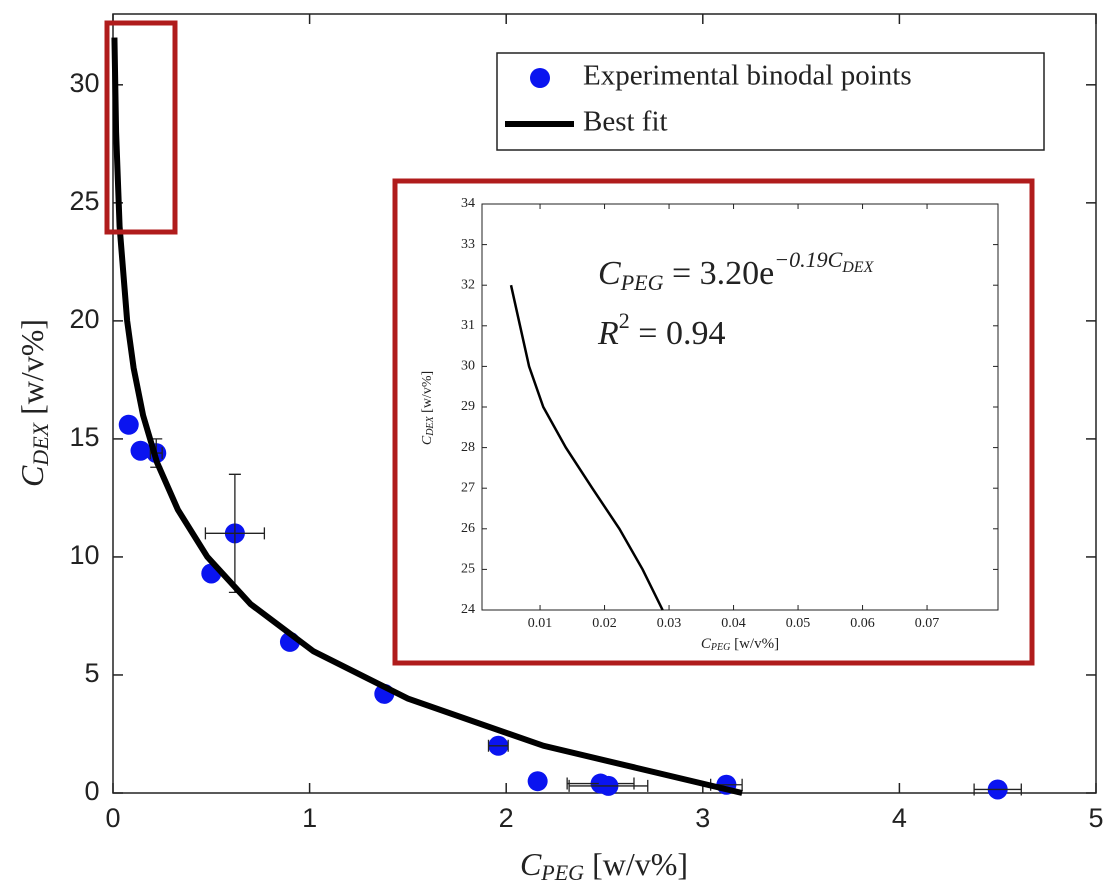 This screenshot has width=1107, height=888. I want to click on y-tick-label: 33, so click(468, 244).